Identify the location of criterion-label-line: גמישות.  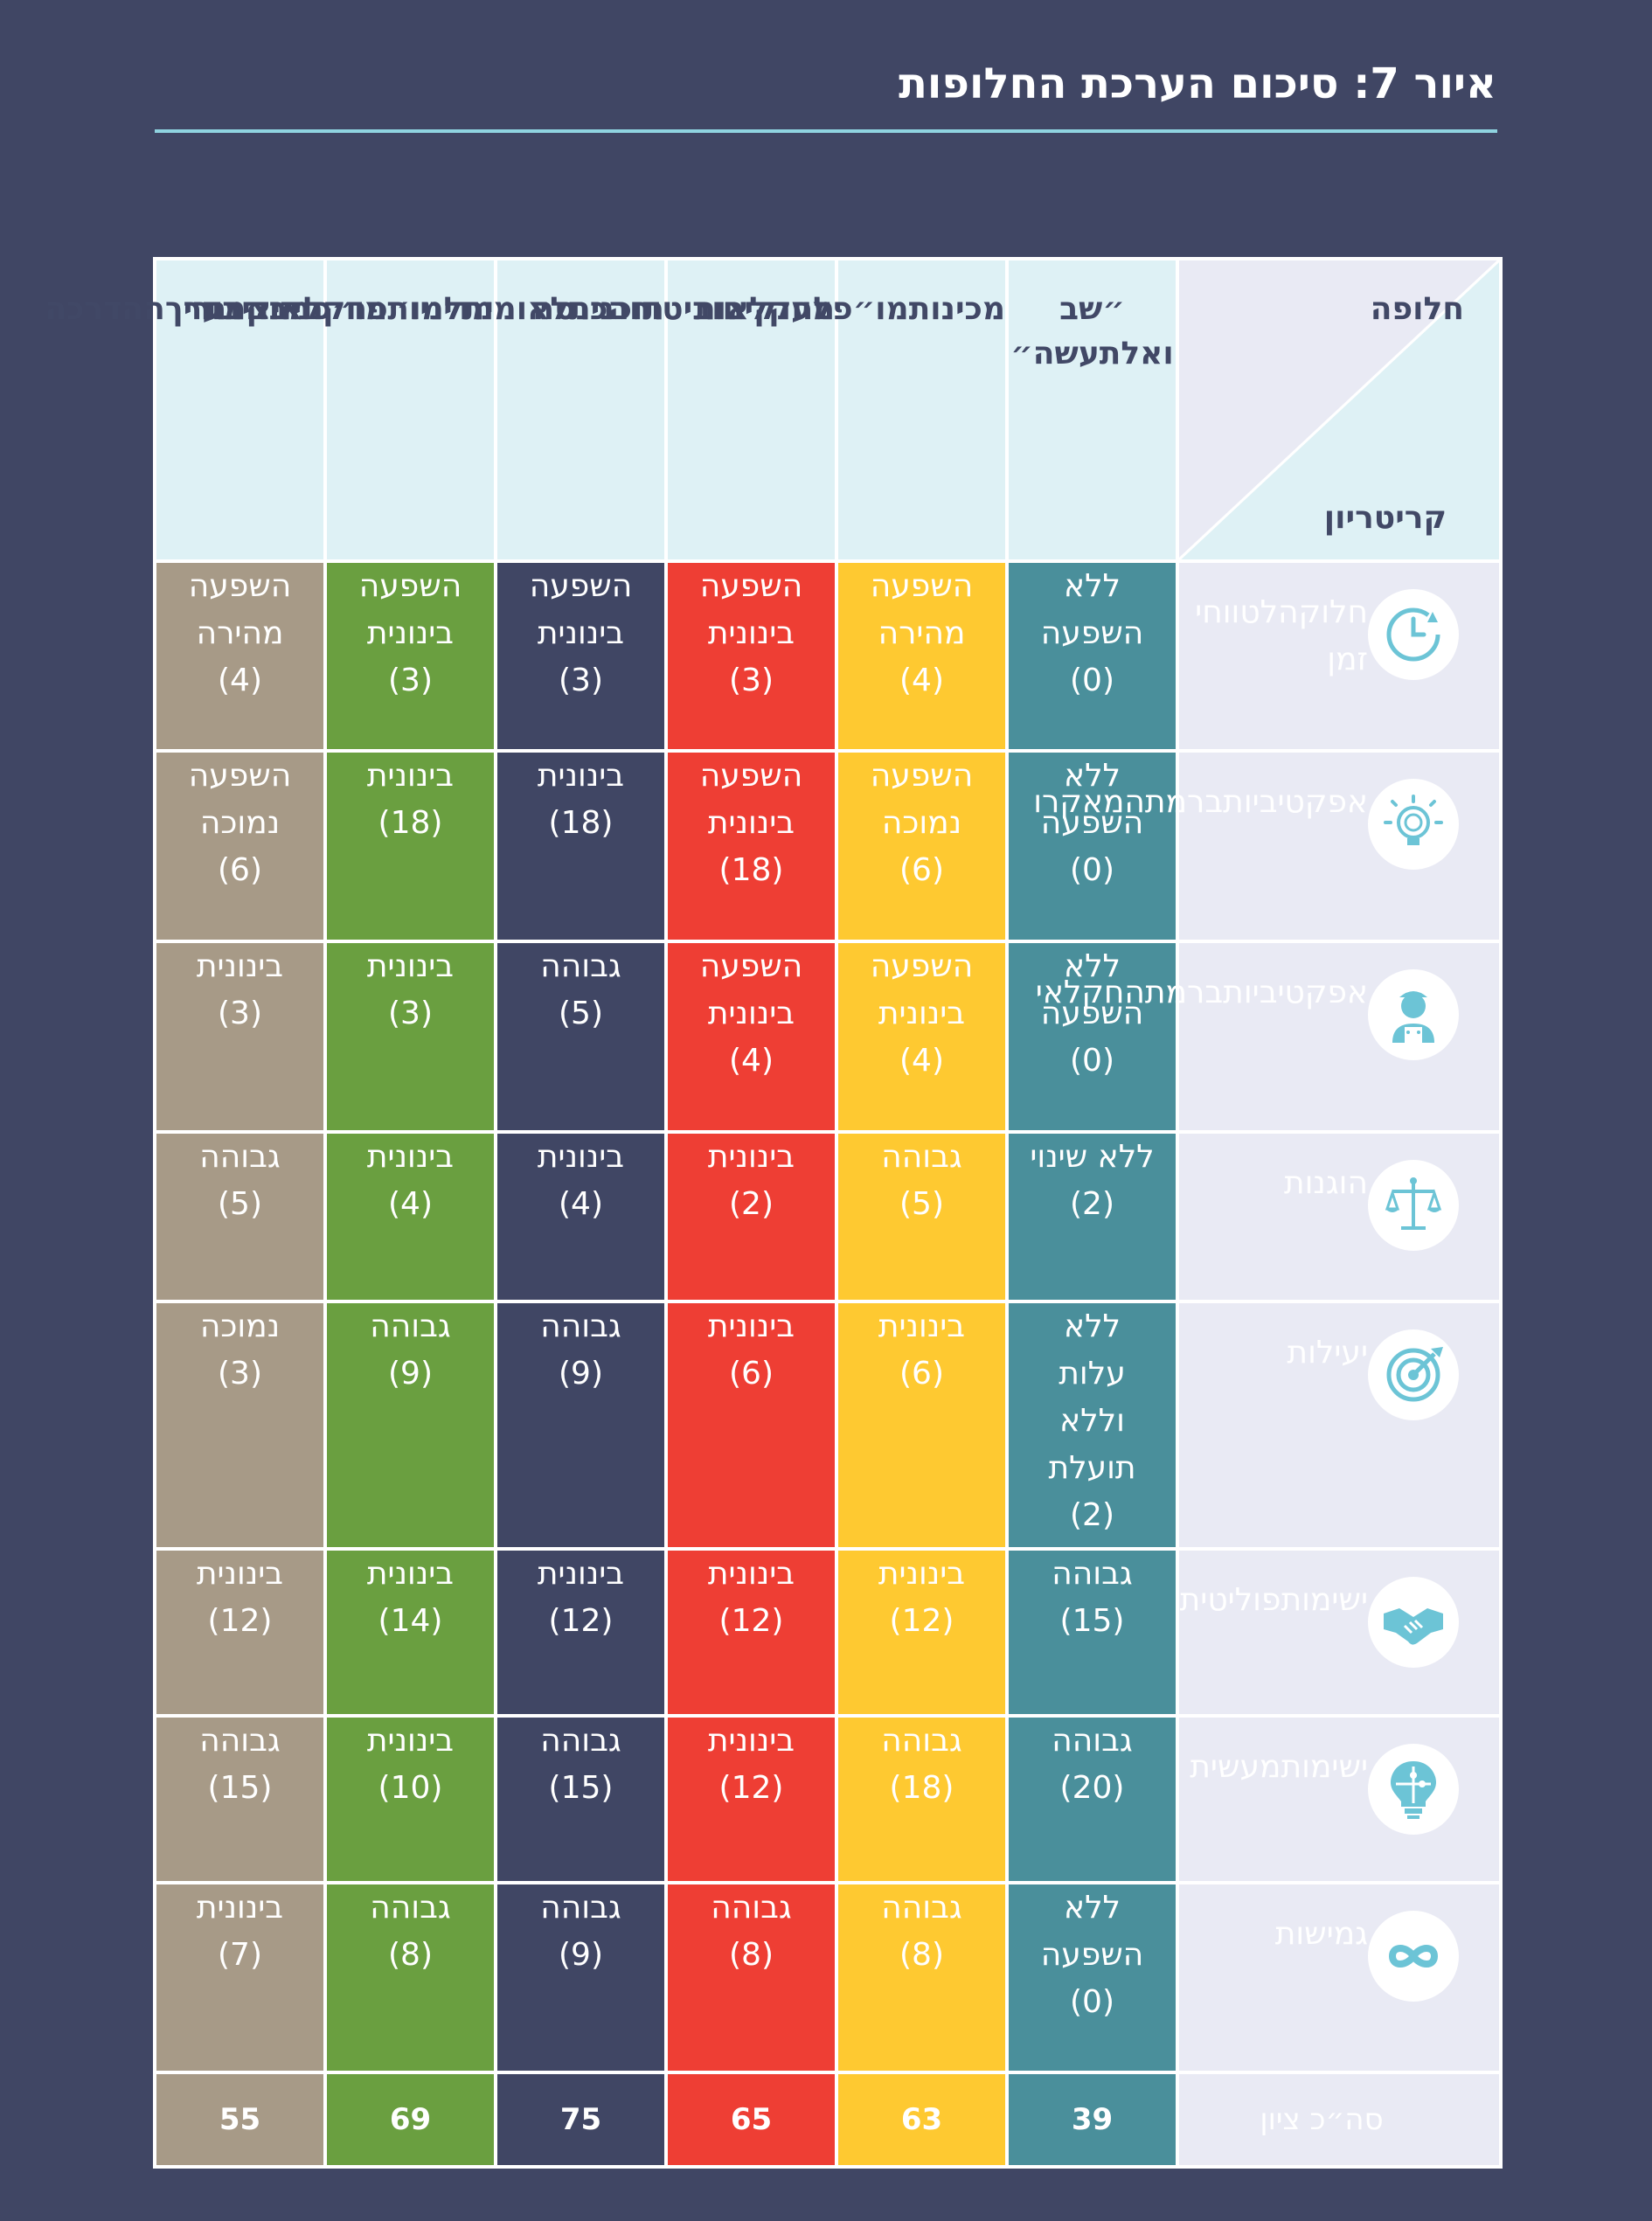
(1321, 1934).